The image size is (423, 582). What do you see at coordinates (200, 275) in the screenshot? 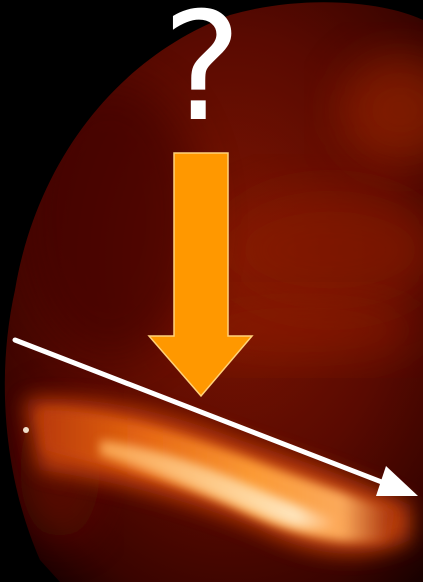
I see `down-arrow-icon` at bounding box center [200, 275].